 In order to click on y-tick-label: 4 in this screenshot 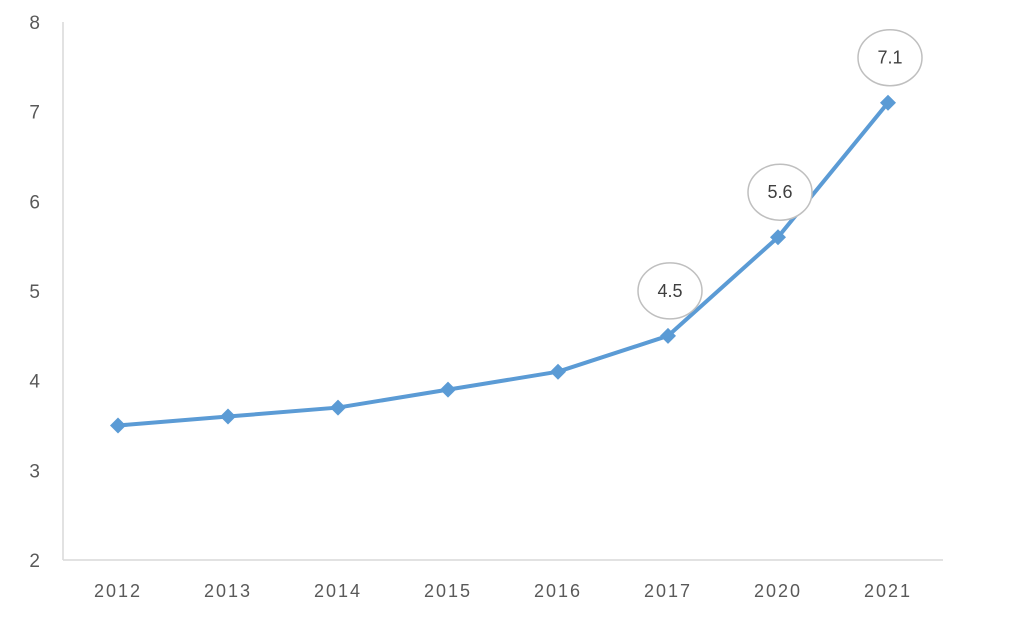, I will do `click(34, 382)`.